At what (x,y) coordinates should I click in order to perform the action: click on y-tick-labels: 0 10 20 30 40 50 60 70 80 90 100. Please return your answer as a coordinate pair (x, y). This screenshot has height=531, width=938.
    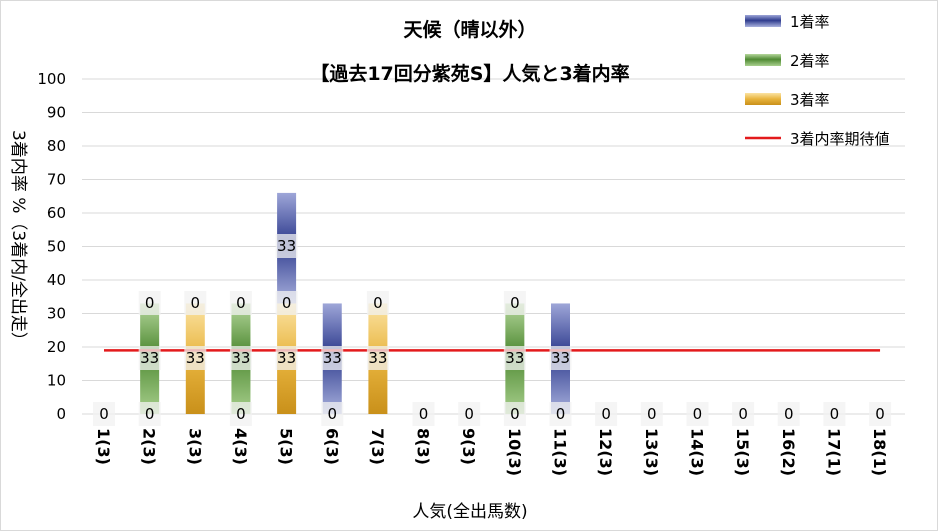
    Looking at the image, I should click on (51, 246).